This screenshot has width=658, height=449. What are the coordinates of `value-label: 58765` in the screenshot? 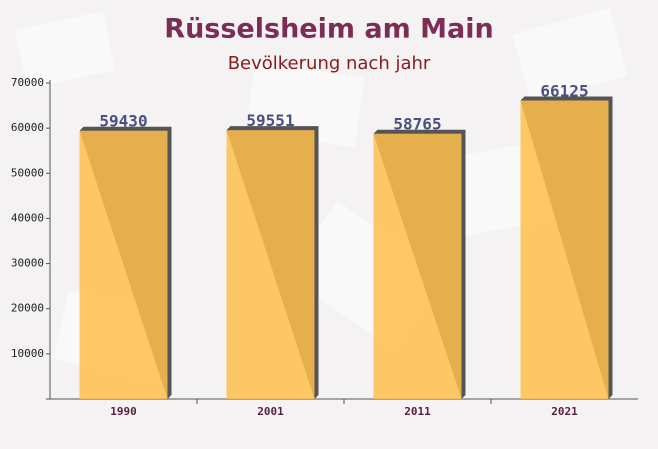 It's located at (417, 124).